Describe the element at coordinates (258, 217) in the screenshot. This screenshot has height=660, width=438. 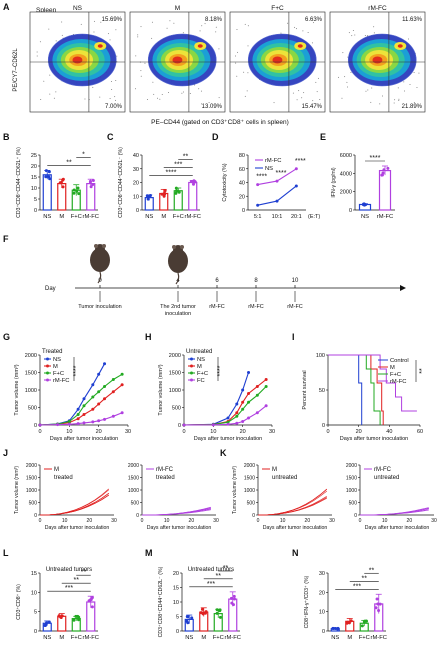
I see `x-tick-label: 5:1` at that location.